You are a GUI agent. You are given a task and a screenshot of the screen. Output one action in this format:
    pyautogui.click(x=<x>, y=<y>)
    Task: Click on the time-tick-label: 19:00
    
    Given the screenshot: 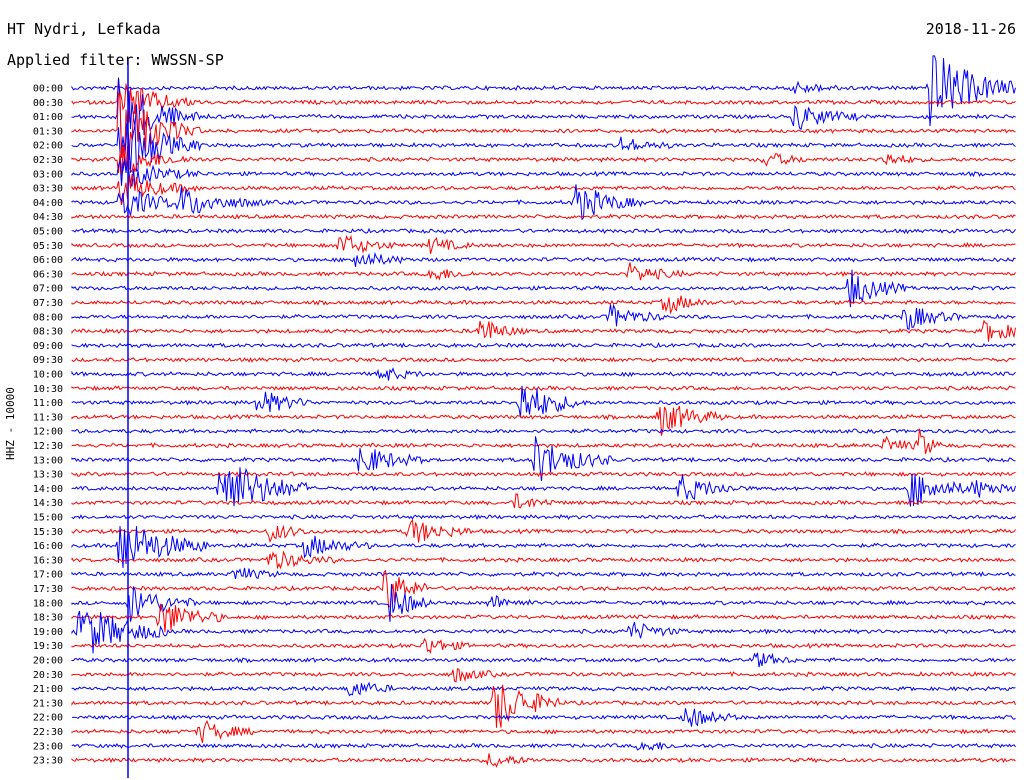 What is the action you would take?
    pyautogui.click(x=48, y=632)
    